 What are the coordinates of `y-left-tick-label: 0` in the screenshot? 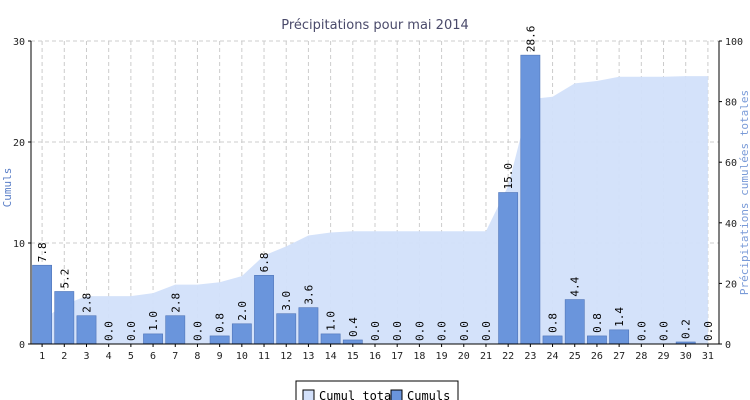 It's located at (22, 345).